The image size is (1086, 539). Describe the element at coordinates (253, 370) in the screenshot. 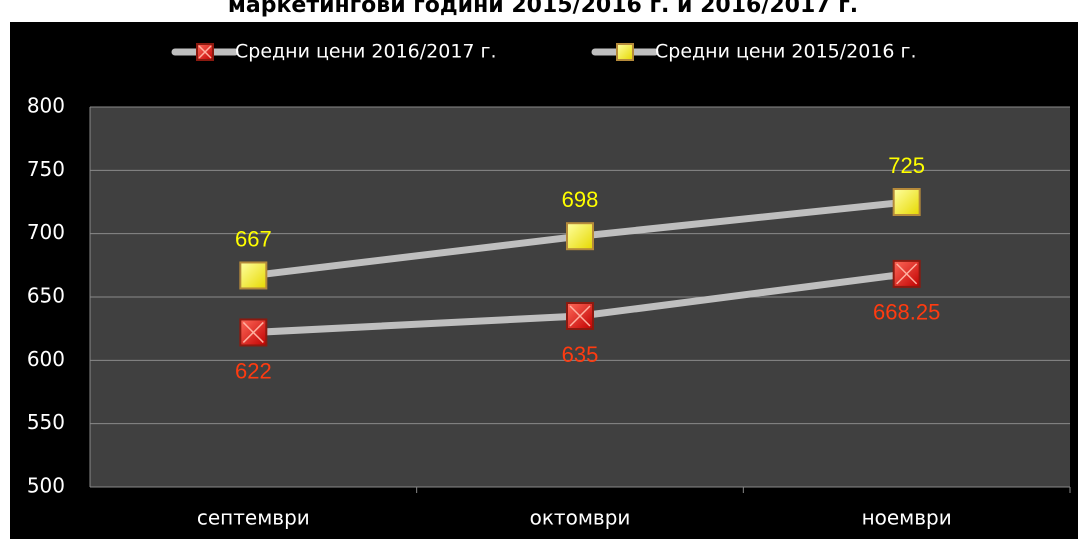

I see `data-label: 622` at that location.